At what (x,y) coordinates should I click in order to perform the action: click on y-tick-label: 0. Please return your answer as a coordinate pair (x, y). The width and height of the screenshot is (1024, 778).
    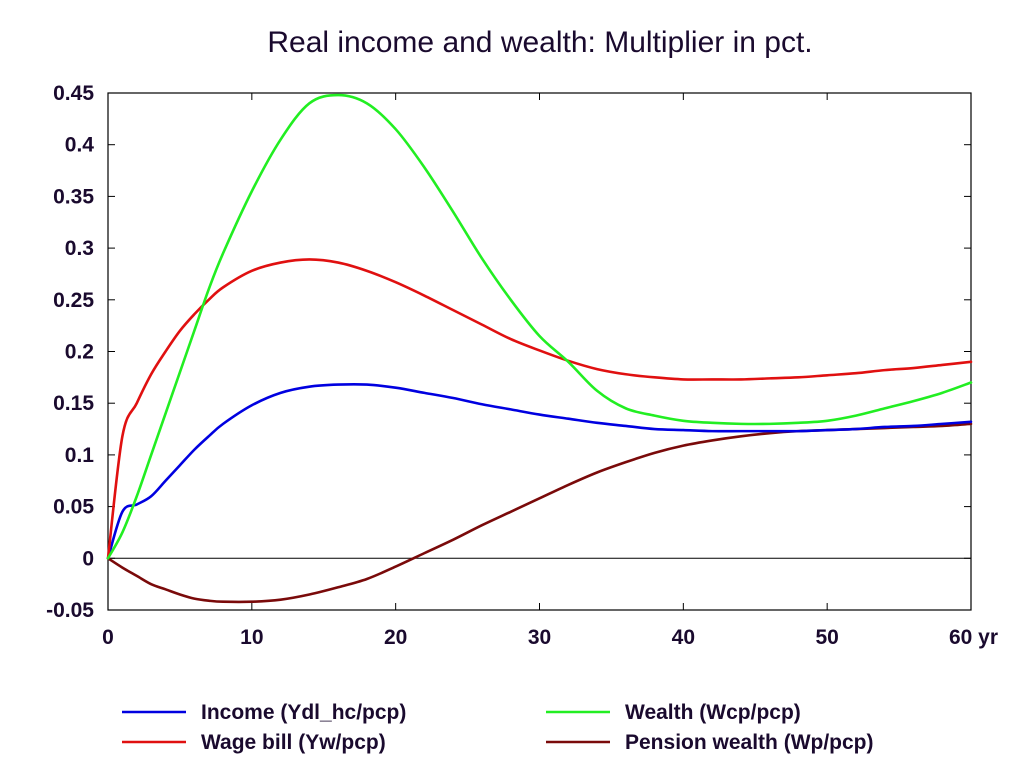
    Looking at the image, I should click on (88, 558).